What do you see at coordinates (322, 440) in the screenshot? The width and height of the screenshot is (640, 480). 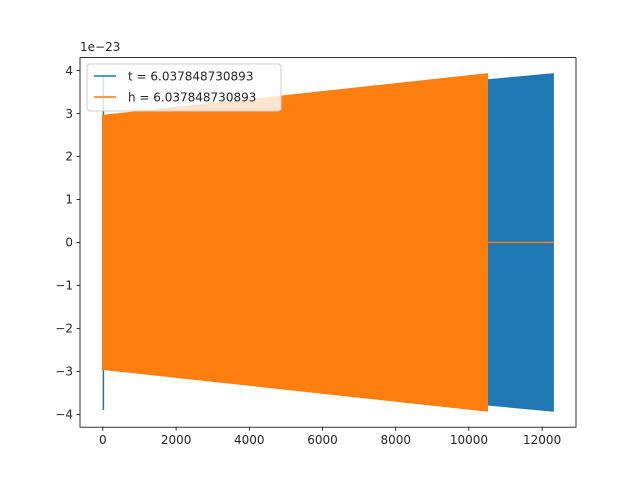 I see `x-tick-label: 6000` at bounding box center [322, 440].